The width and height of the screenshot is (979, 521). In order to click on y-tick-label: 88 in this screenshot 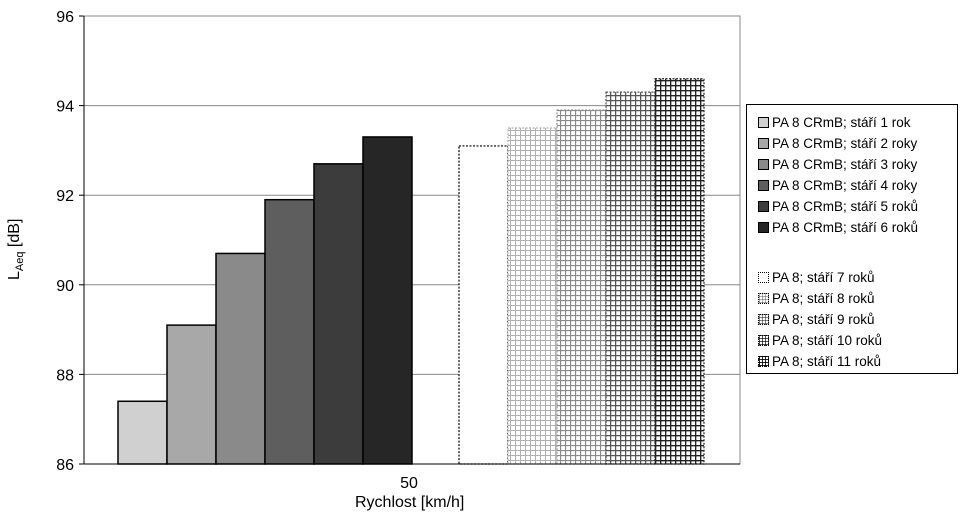, I will do `click(65, 375)`.